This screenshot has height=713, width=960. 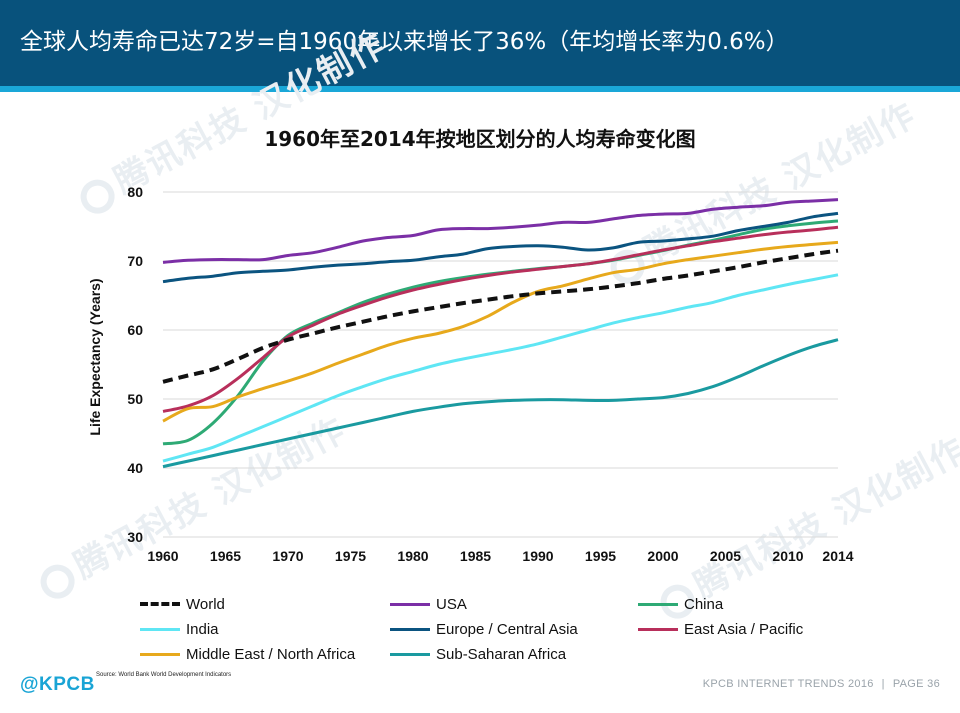 I want to click on legend-item-usa: USA, so click(x=428, y=604).